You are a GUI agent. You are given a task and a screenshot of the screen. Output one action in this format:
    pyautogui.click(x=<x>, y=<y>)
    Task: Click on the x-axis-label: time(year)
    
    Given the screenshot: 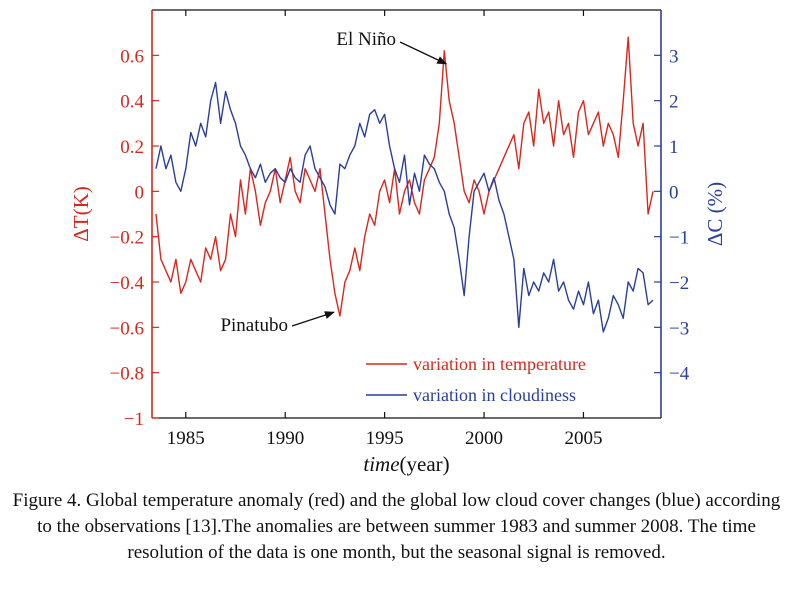 What is the action you would take?
    pyautogui.click(x=406, y=464)
    